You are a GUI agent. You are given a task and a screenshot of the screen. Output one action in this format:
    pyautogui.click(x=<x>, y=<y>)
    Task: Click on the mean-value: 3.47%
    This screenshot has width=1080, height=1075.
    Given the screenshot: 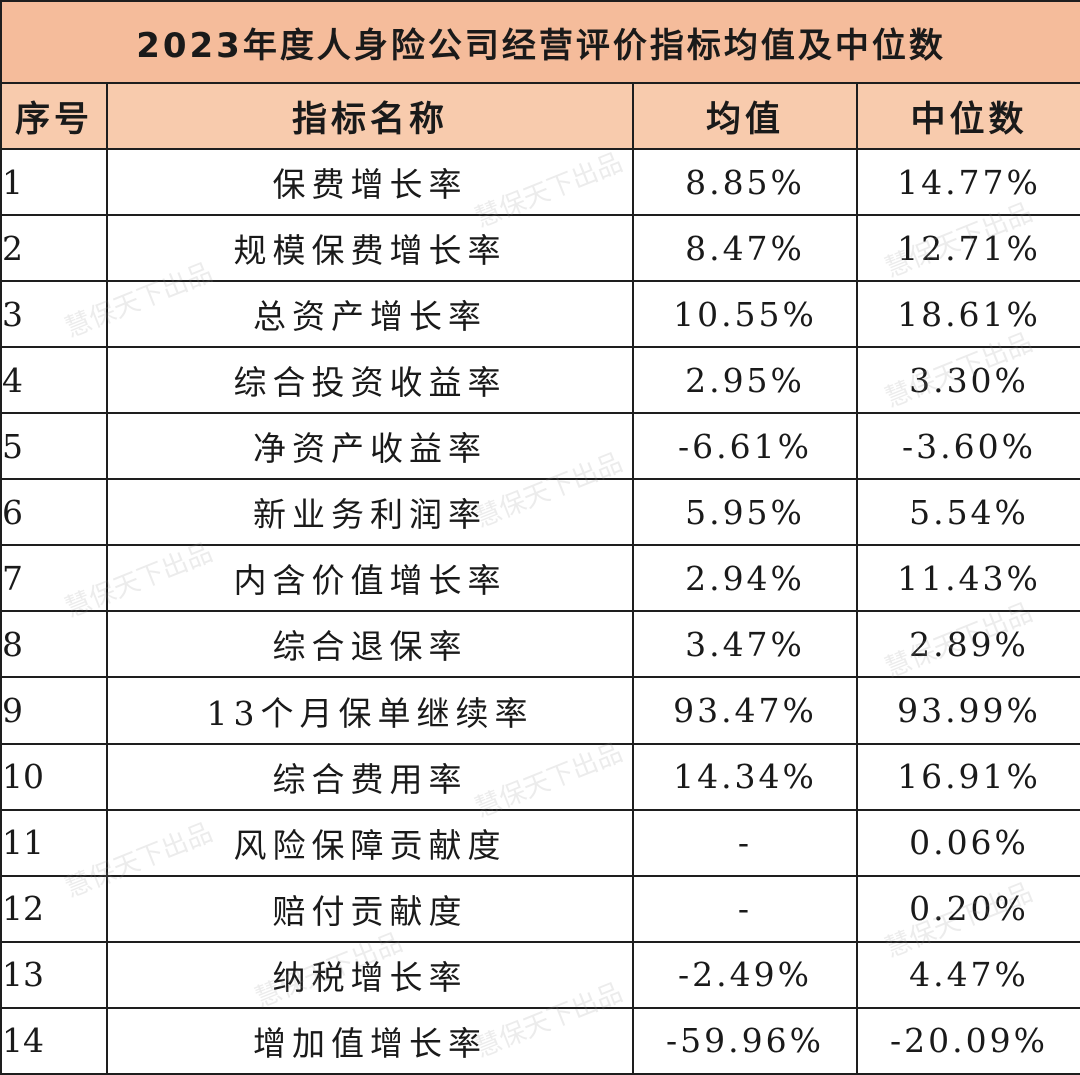 What is the action you would take?
    pyautogui.click(x=745, y=644)
    